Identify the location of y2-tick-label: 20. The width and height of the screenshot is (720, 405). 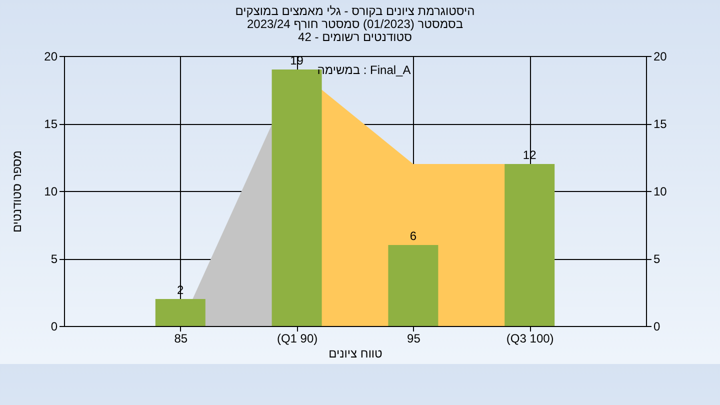
(661, 57).